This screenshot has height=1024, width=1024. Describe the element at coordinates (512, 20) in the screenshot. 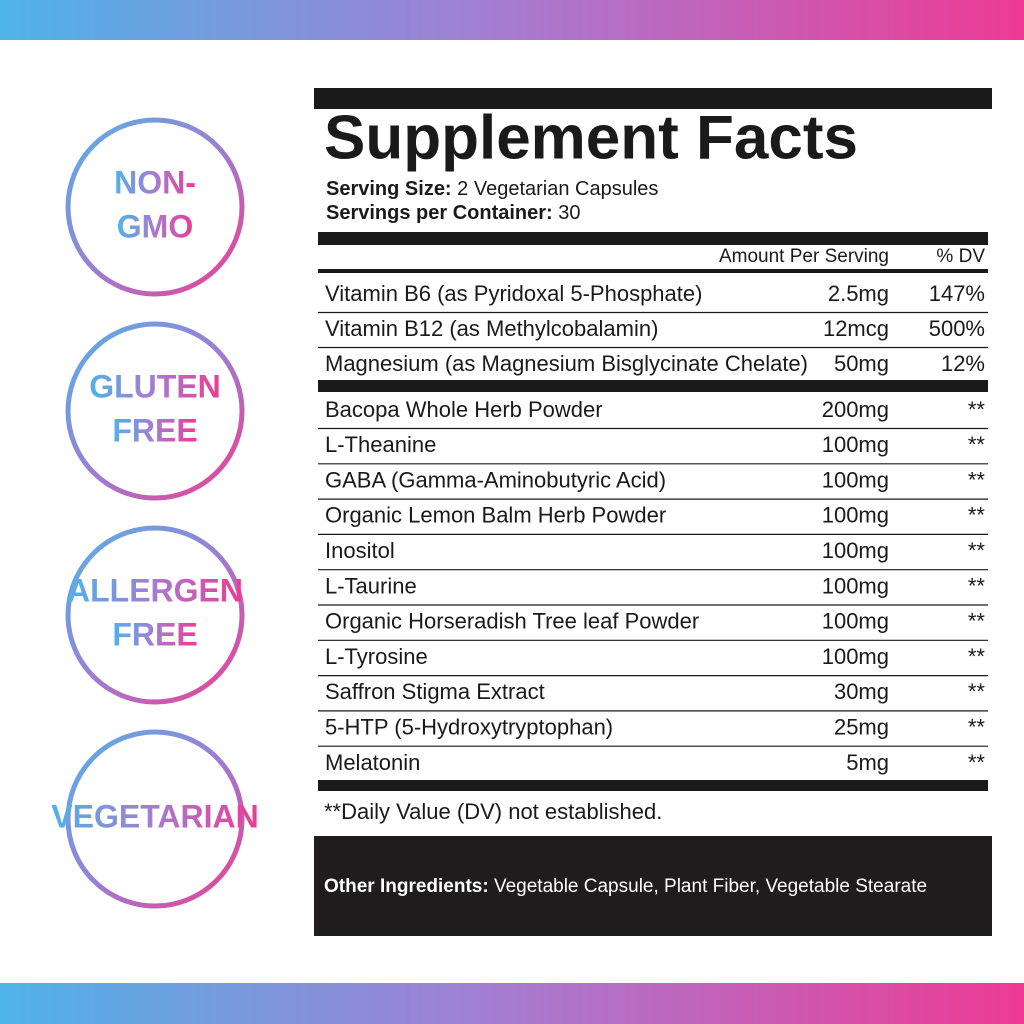

I see `top-band` at that location.